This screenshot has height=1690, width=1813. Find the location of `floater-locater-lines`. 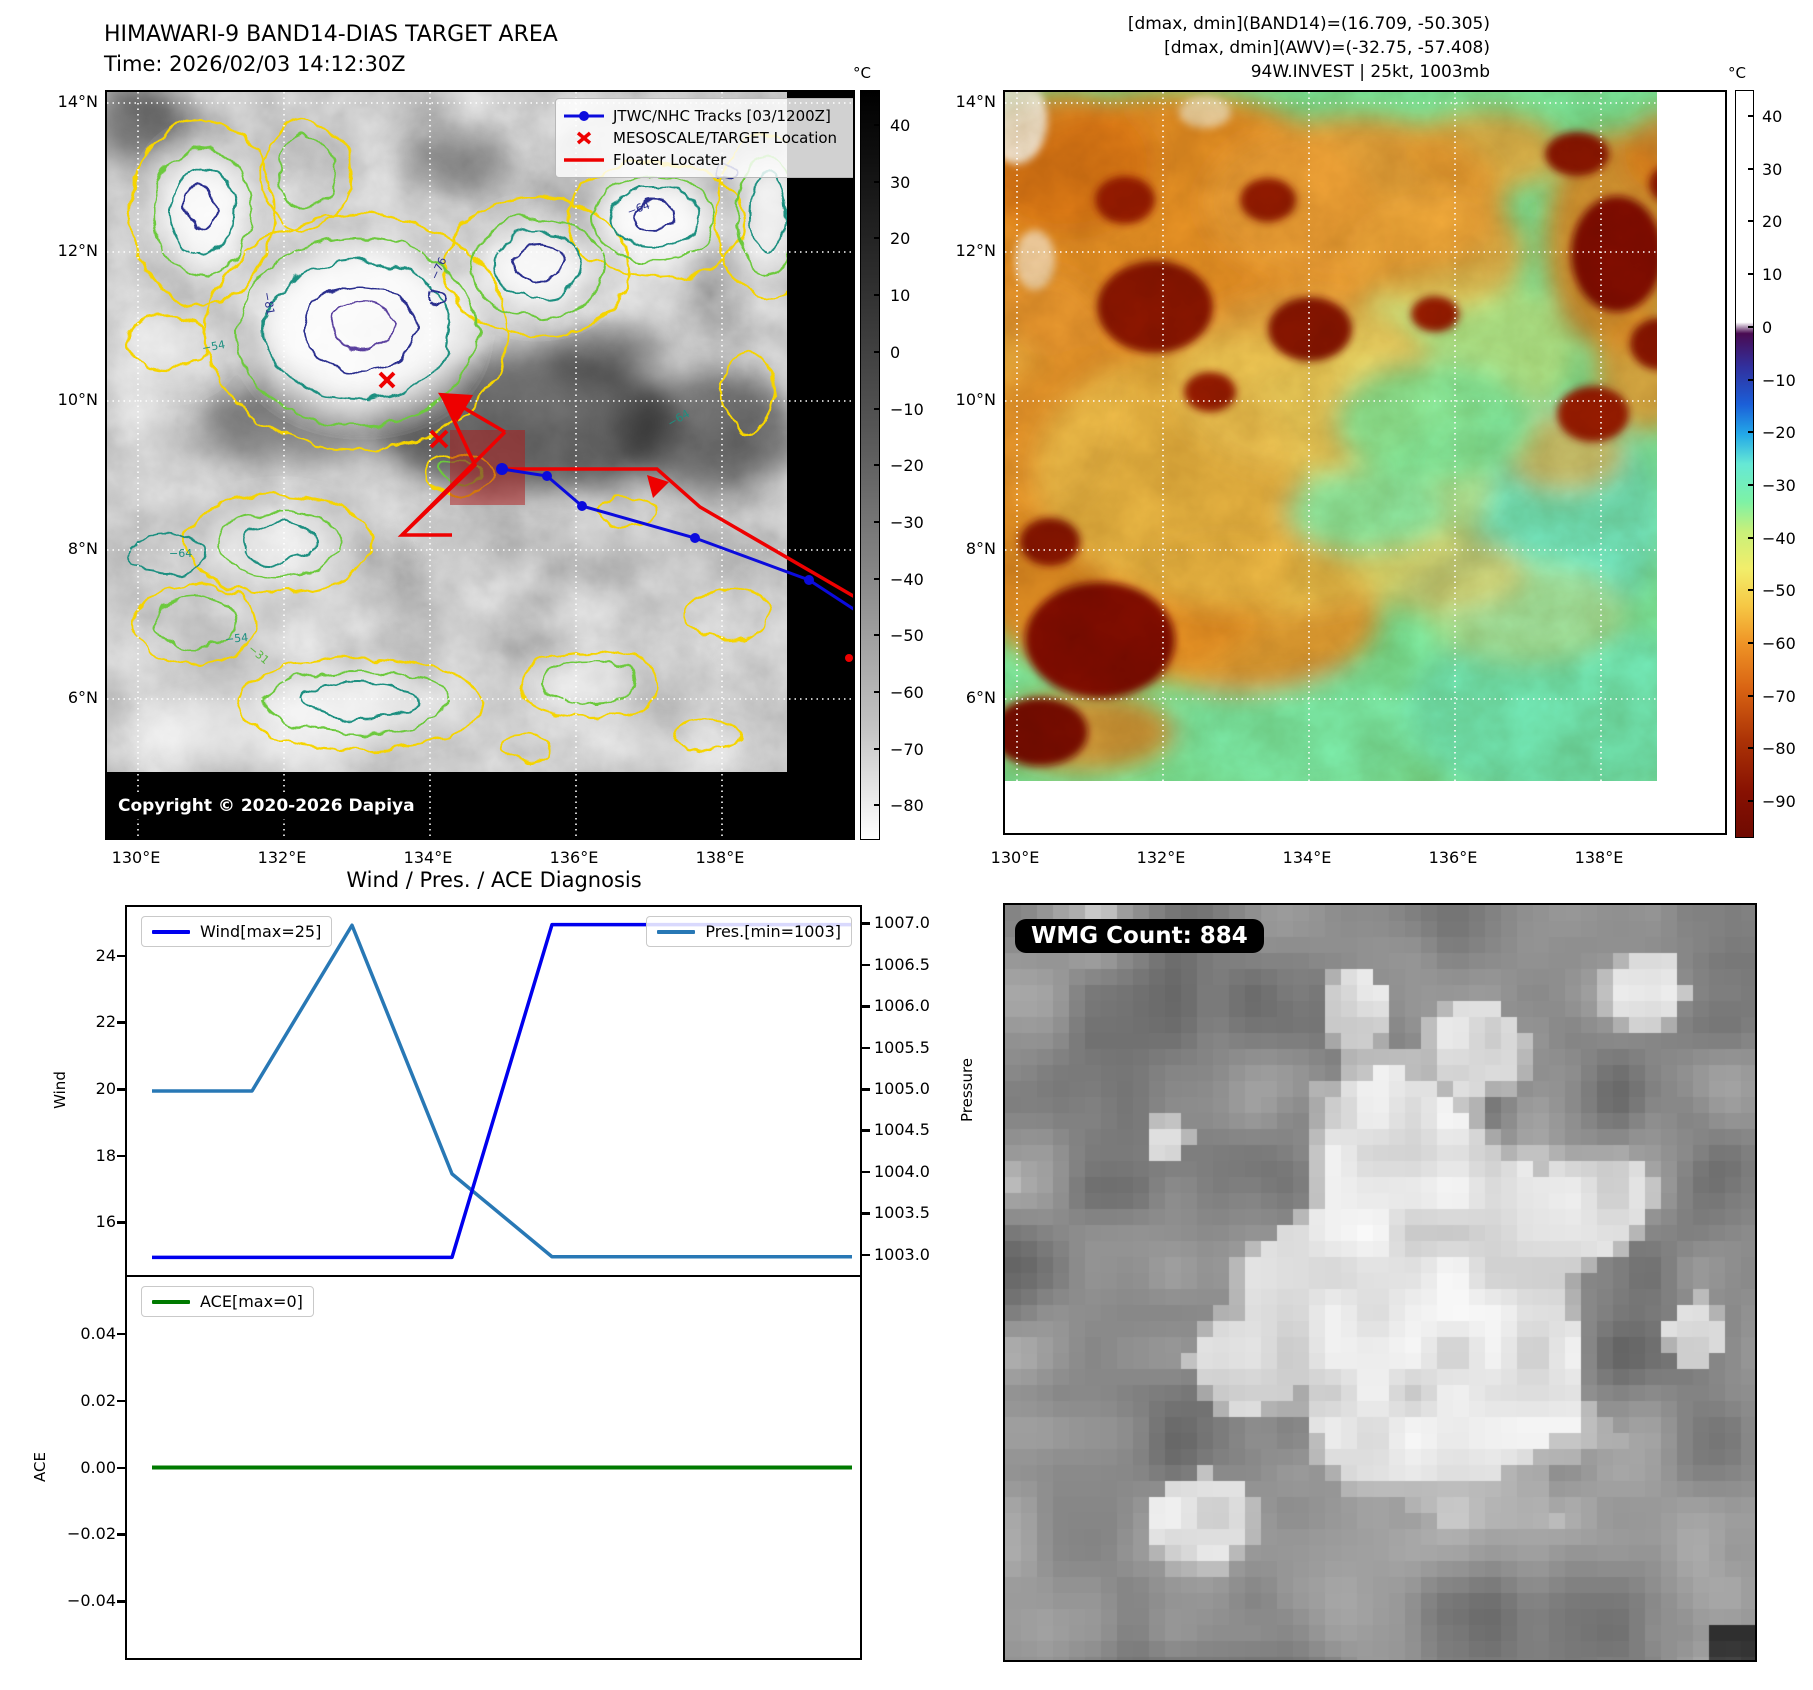

floater-locater-lines is located at coordinates (625, 495).